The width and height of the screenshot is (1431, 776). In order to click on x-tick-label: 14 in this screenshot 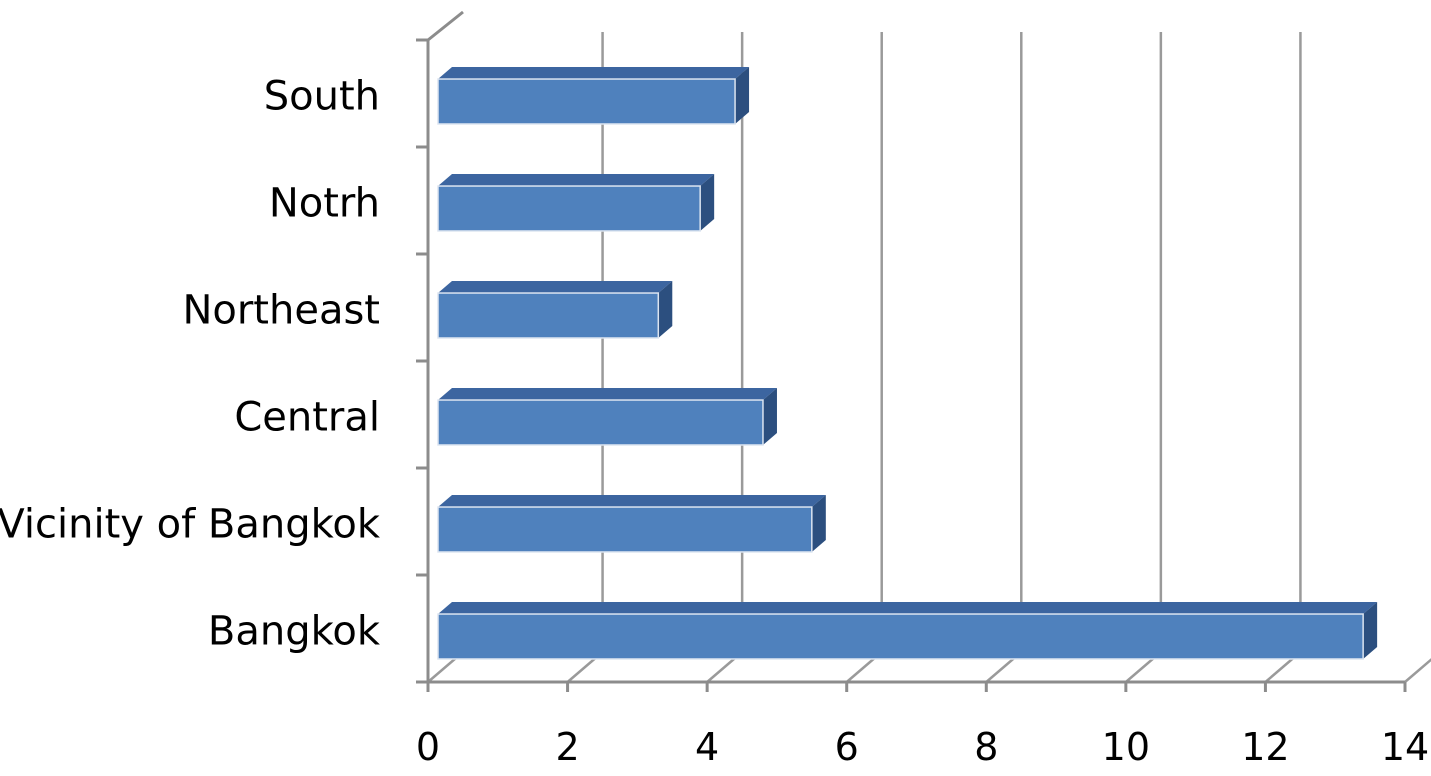, I will do `click(1405, 747)`.